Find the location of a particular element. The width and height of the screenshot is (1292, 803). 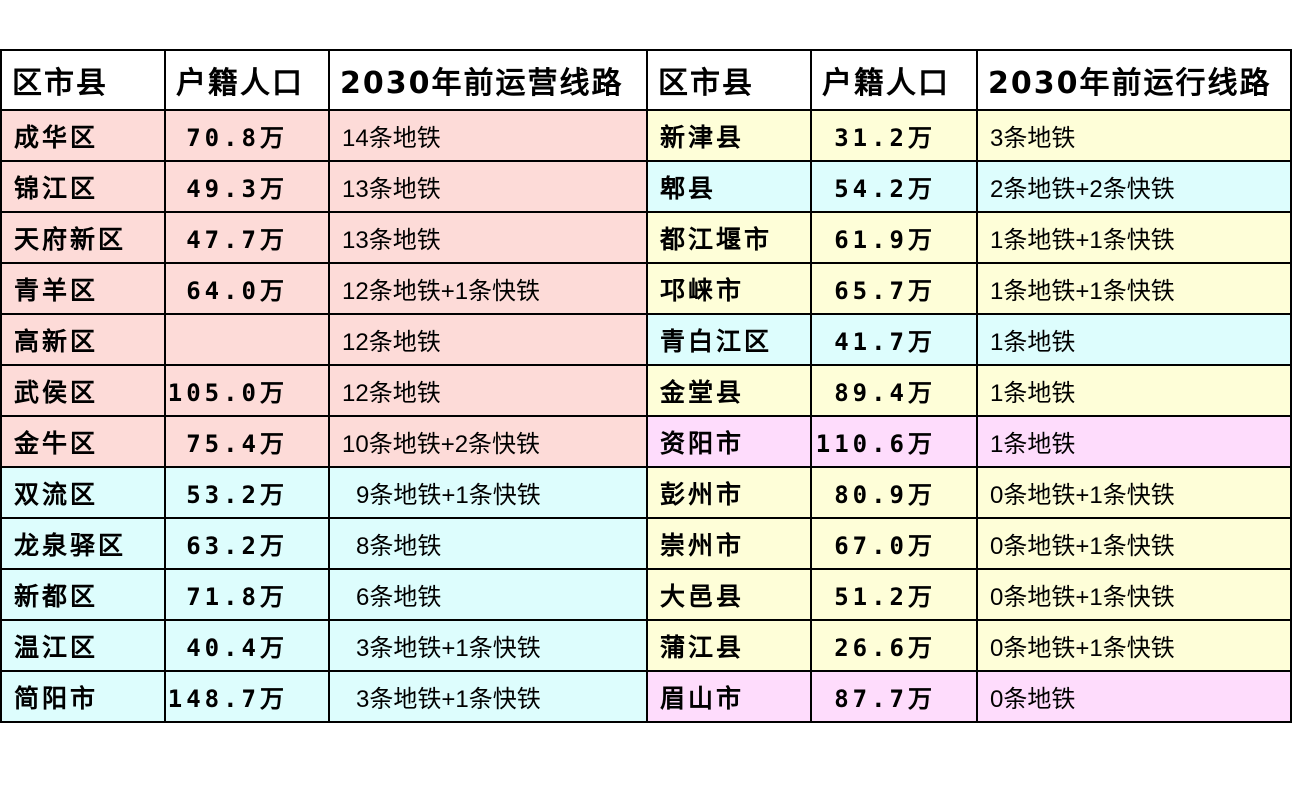

population-cell: 71.8万 is located at coordinates (247, 594).